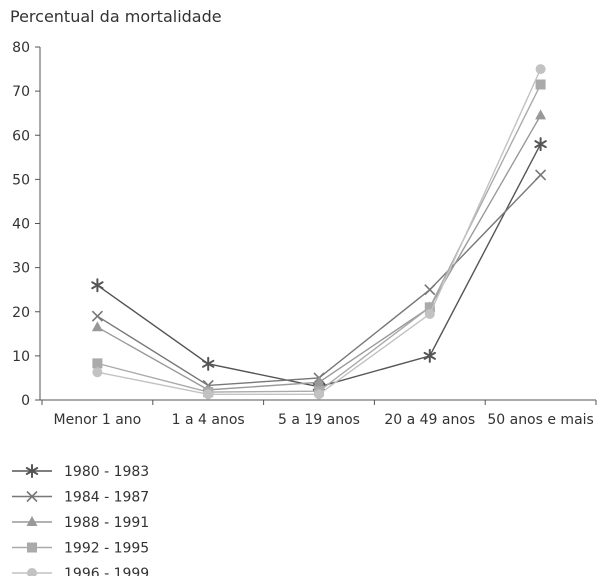 This screenshot has width=604, height=576. Describe the element at coordinates (21, 136) in the screenshot. I see `y-tick-label: 60` at that location.